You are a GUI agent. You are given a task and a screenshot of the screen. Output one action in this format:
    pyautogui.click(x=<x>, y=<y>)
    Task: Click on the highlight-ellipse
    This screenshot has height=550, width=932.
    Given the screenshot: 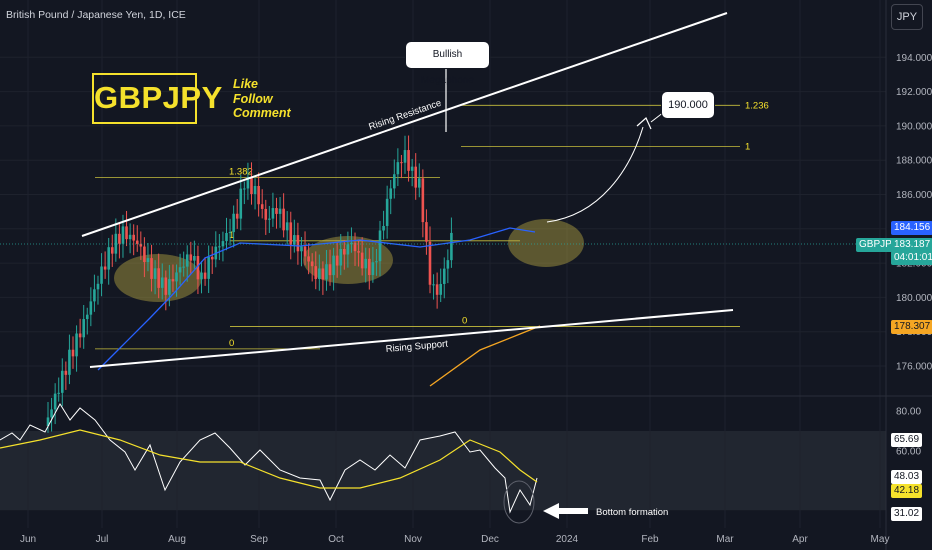 What is the action you would take?
    pyautogui.click(x=546, y=243)
    